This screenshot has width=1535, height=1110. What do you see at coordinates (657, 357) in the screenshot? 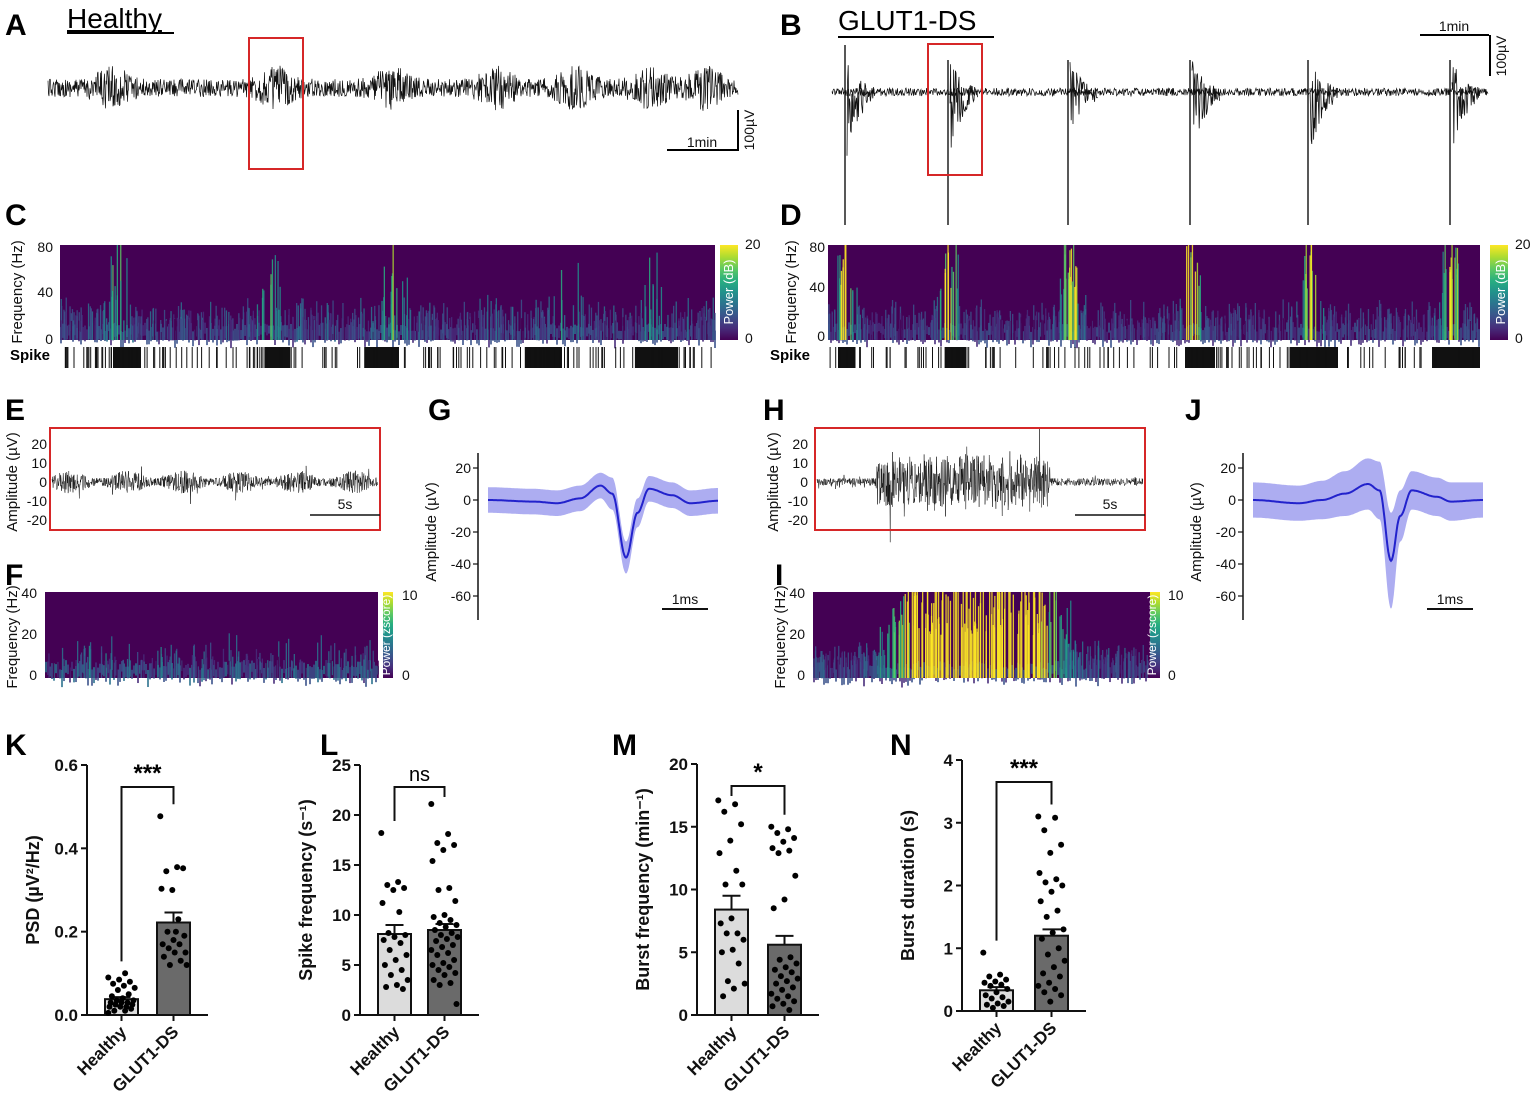
I see `spike-burst-block` at bounding box center [657, 357].